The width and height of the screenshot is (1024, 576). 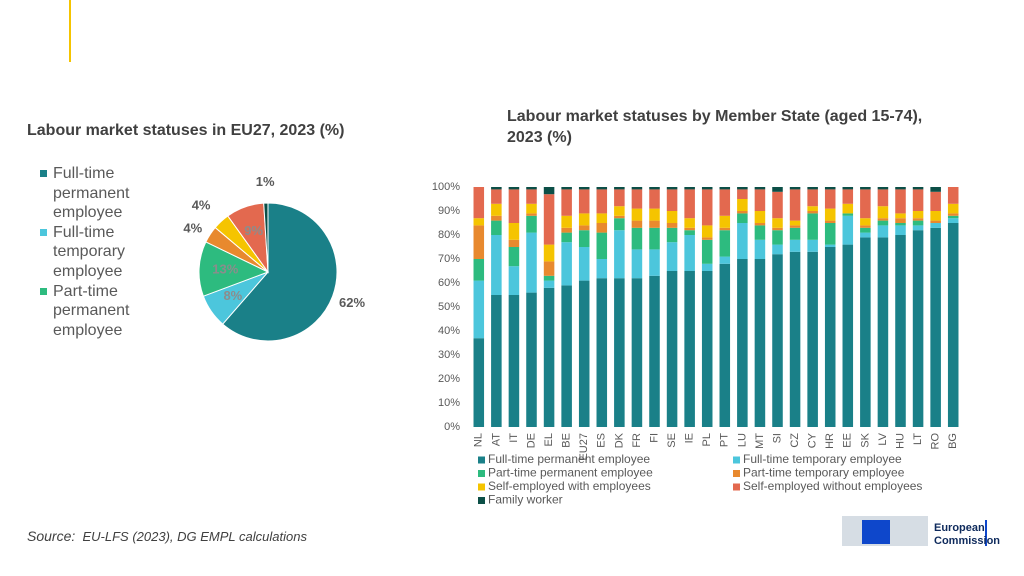 What do you see at coordinates (95, 252) in the screenshot?
I see `legend-item: Full-time temporary employee` at bounding box center [95, 252].